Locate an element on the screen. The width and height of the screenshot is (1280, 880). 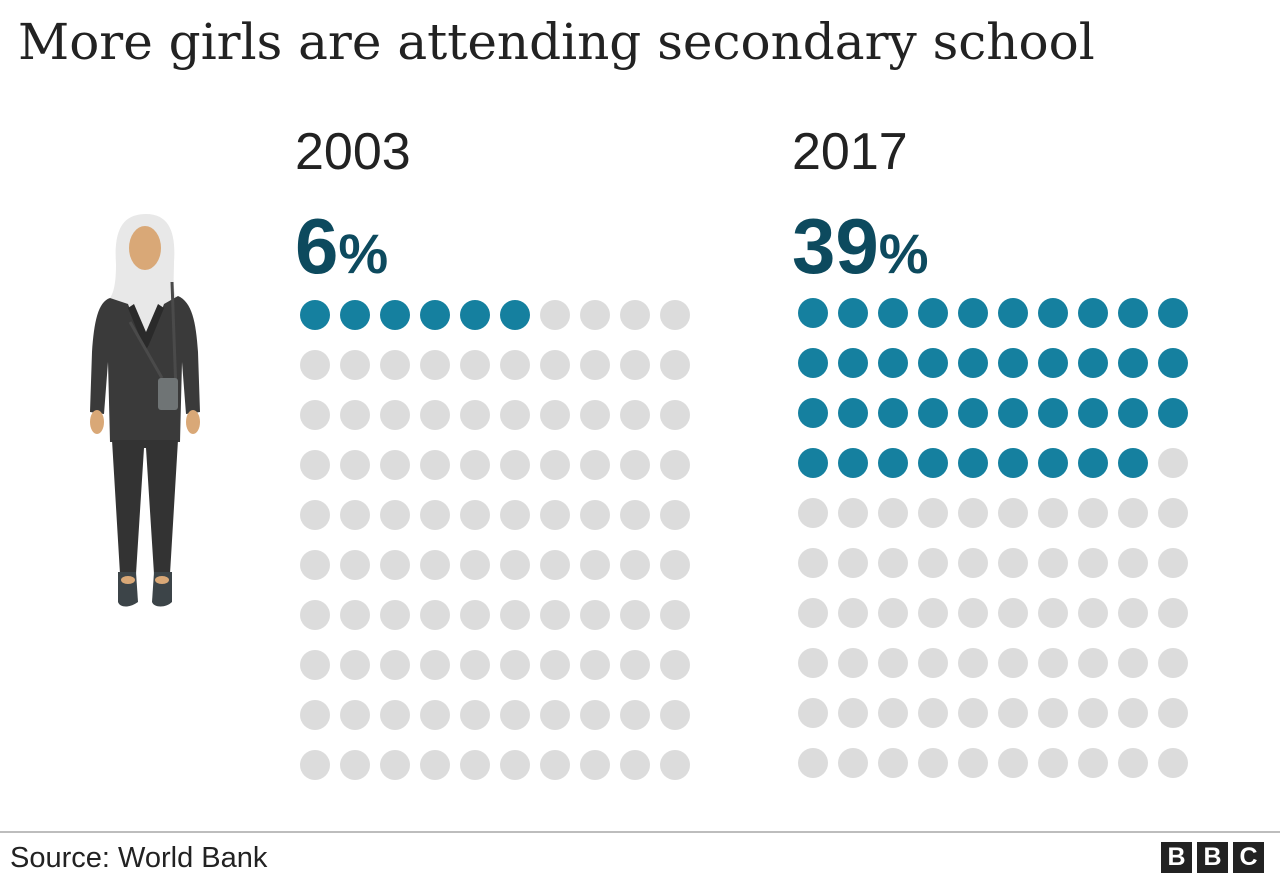
percent-label: 39% is located at coordinates (860, 250).